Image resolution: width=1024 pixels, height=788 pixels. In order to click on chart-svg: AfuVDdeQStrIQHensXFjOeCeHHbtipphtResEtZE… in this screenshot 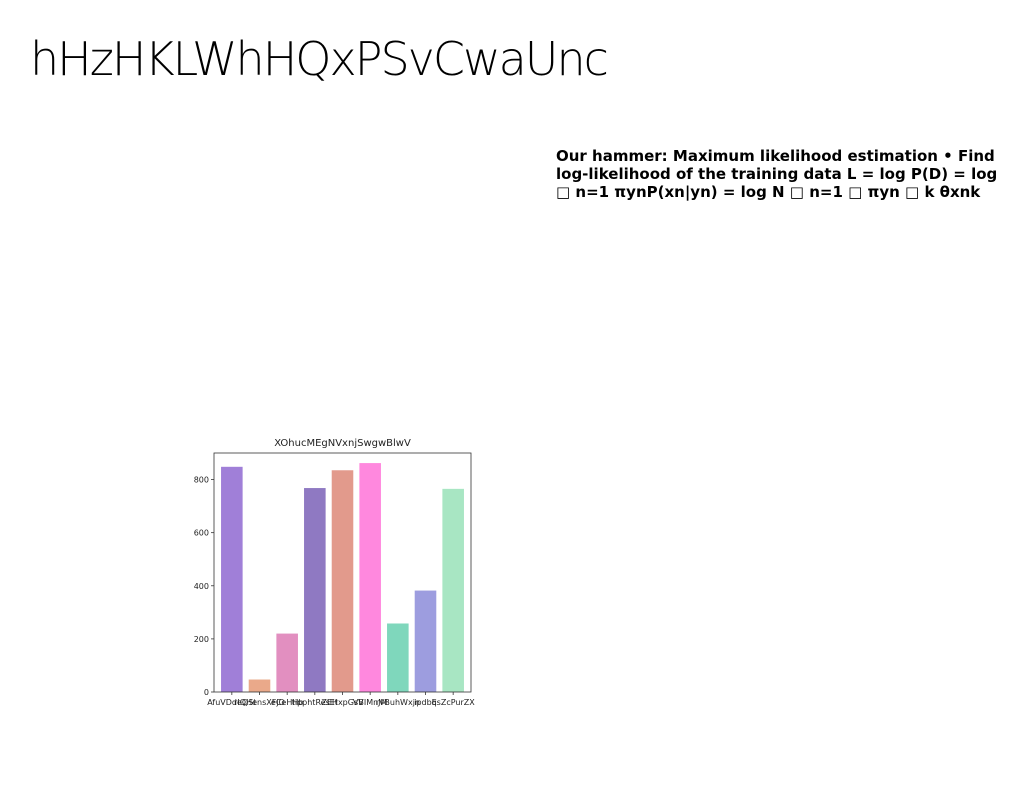, I will do `click(335, 579)`.